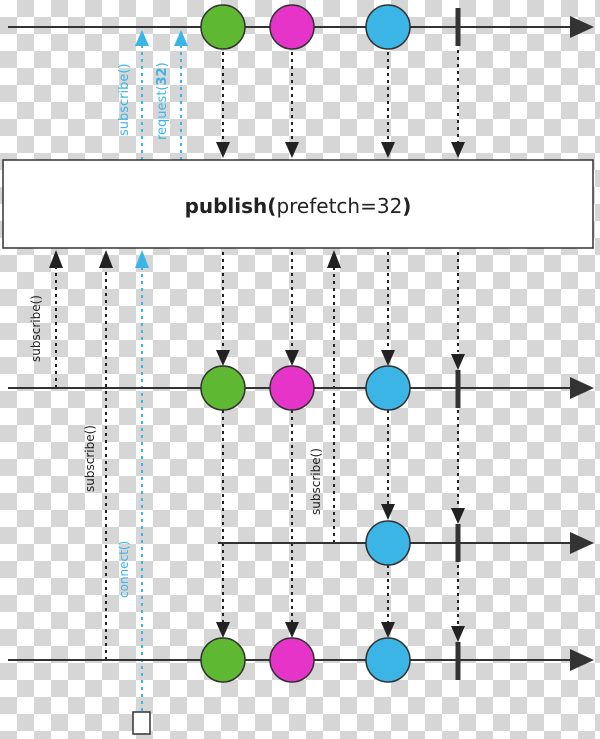 The width and height of the screenshot is (600, 739). I want to click on operator-label: publish(prefetch=32), so click(298, 206).